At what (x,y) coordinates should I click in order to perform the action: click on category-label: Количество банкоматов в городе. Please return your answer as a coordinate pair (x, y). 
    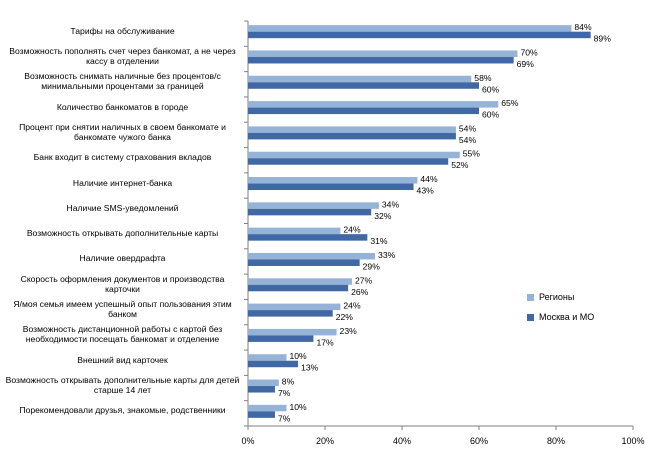
    Looking at the image, I should click on (122, 106).